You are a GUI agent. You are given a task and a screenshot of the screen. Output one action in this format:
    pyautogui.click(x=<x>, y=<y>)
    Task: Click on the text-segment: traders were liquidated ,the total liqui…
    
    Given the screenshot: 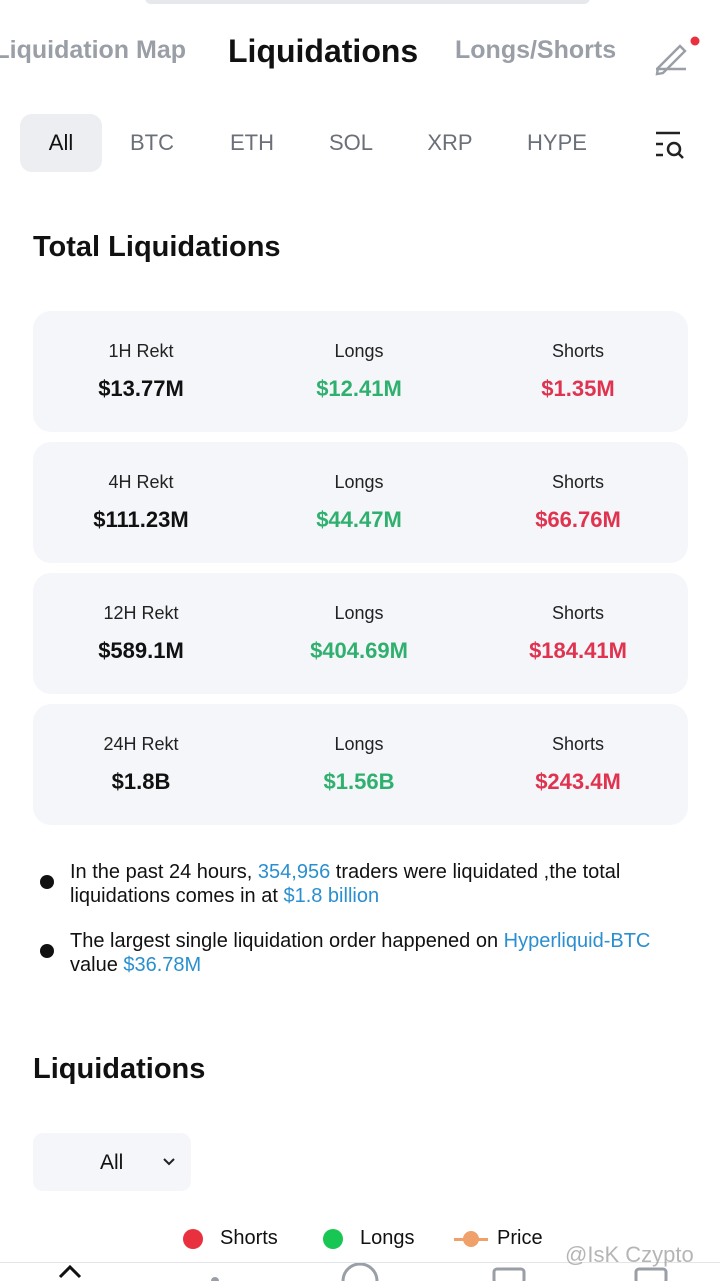 What is the action you would take?
    pyautogui.click(x=345, y=884)
    